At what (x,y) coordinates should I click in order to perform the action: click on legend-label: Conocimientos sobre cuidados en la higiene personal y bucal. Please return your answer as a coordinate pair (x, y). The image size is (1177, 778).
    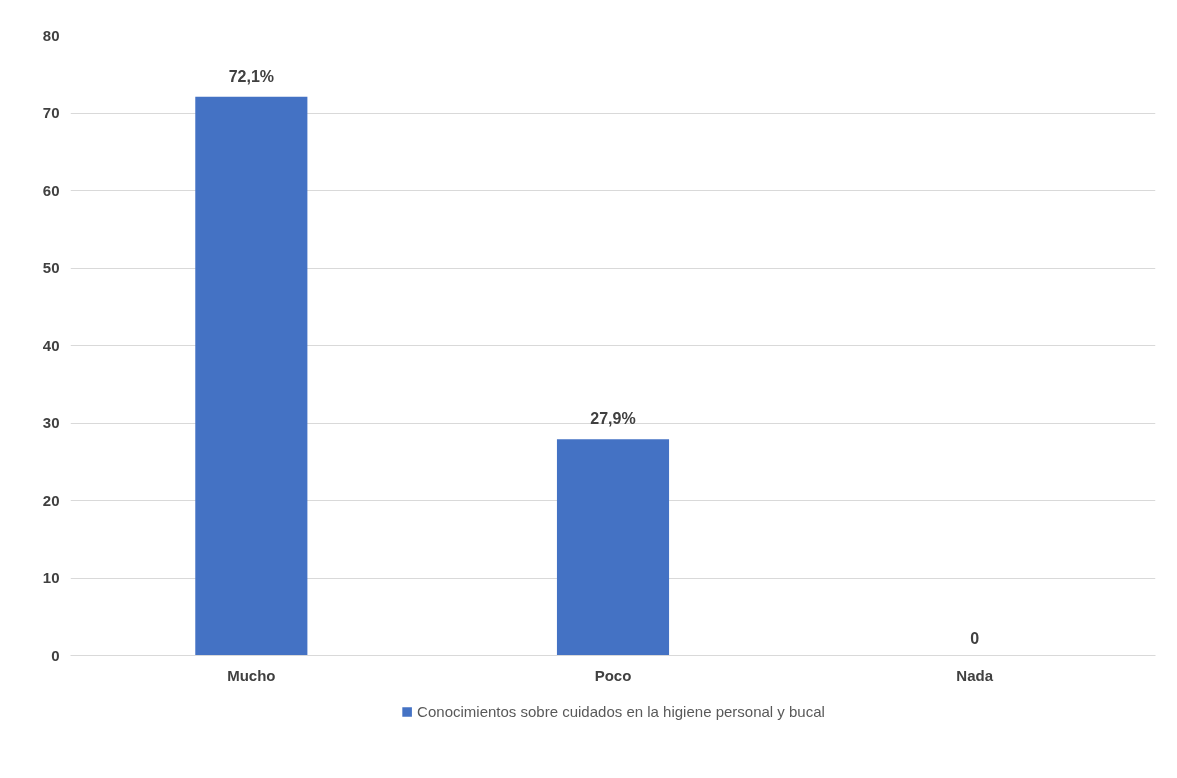
    Looking at the image, I should click on (621, 711).